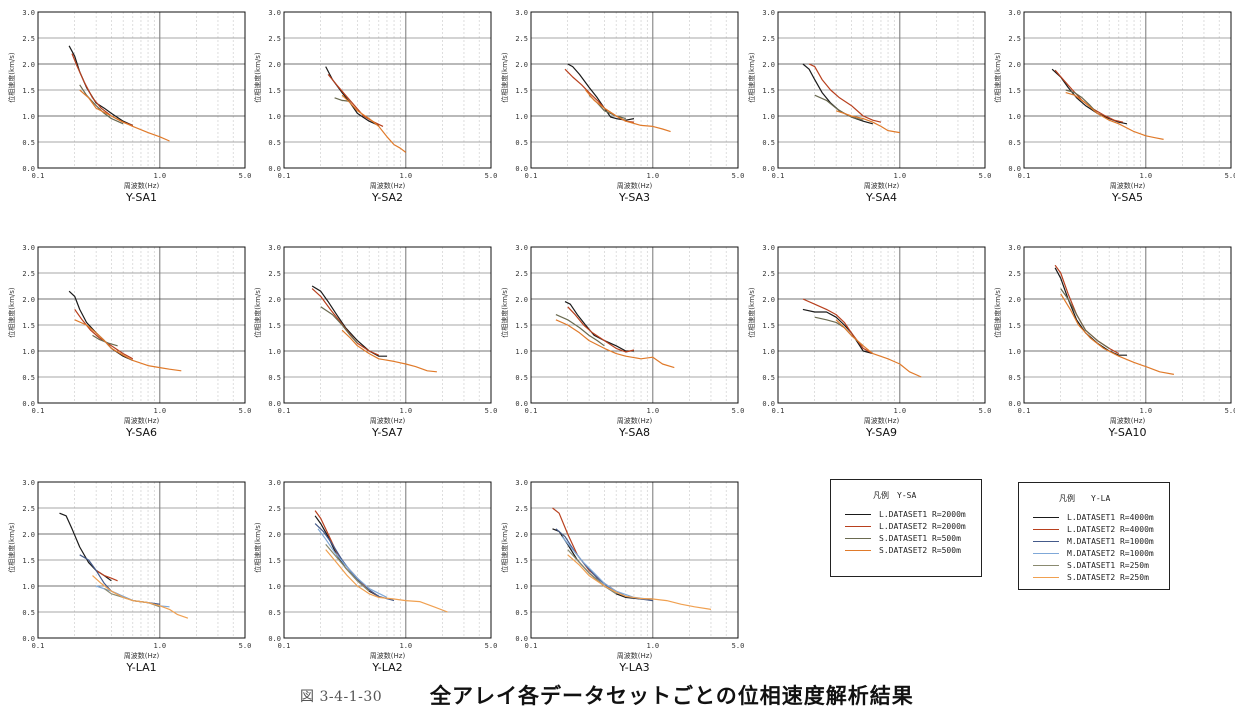  What do you see at coordinates (881, 432) in the screenshot?
I see `chart-title: Y-SA9` at bounding box center [881, 432].